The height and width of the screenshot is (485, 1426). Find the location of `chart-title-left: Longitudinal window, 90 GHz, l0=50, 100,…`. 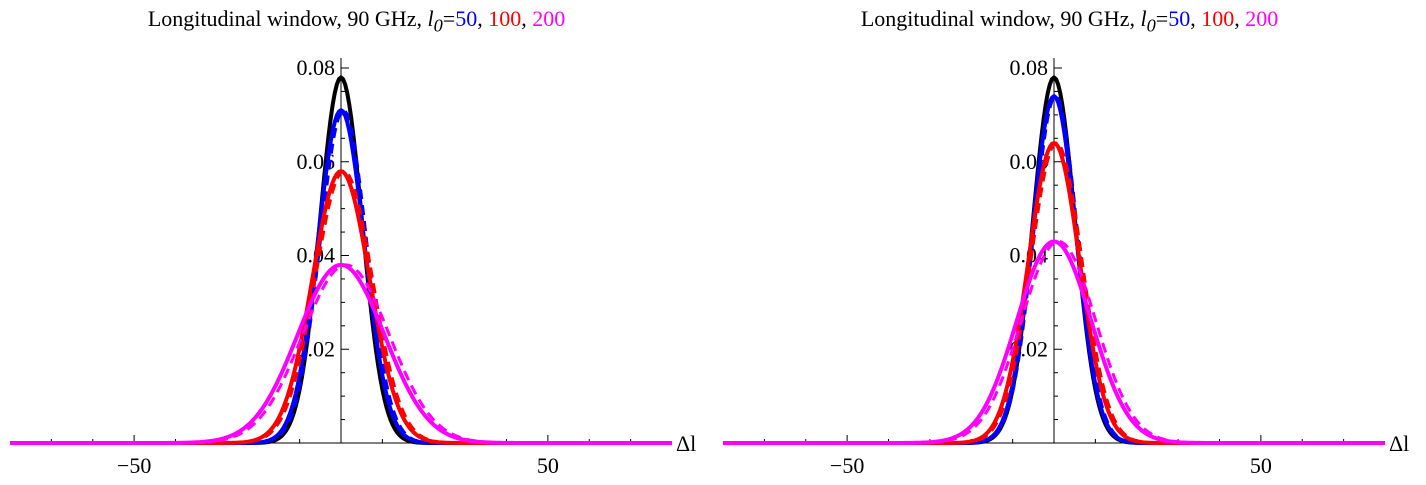

chart-title-left: Longitudinal window, 90 GHz, l0=50, 100,… is located at coordinates (356, 21).